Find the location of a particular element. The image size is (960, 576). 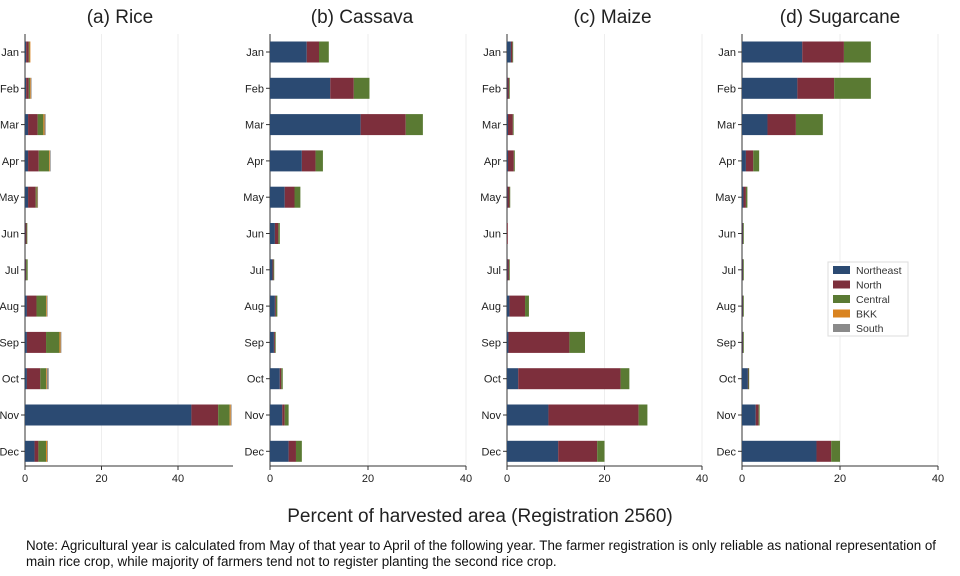

bar-south-nov is located at coordinates (231, 415).